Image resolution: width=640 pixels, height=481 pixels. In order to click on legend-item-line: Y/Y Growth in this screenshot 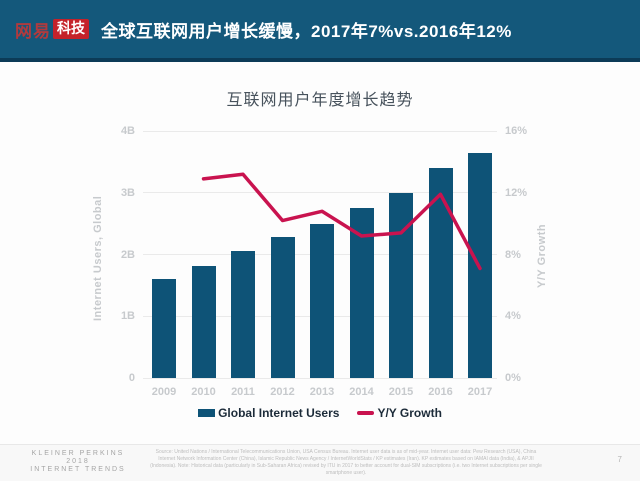, I will do `click(399, 413)`.